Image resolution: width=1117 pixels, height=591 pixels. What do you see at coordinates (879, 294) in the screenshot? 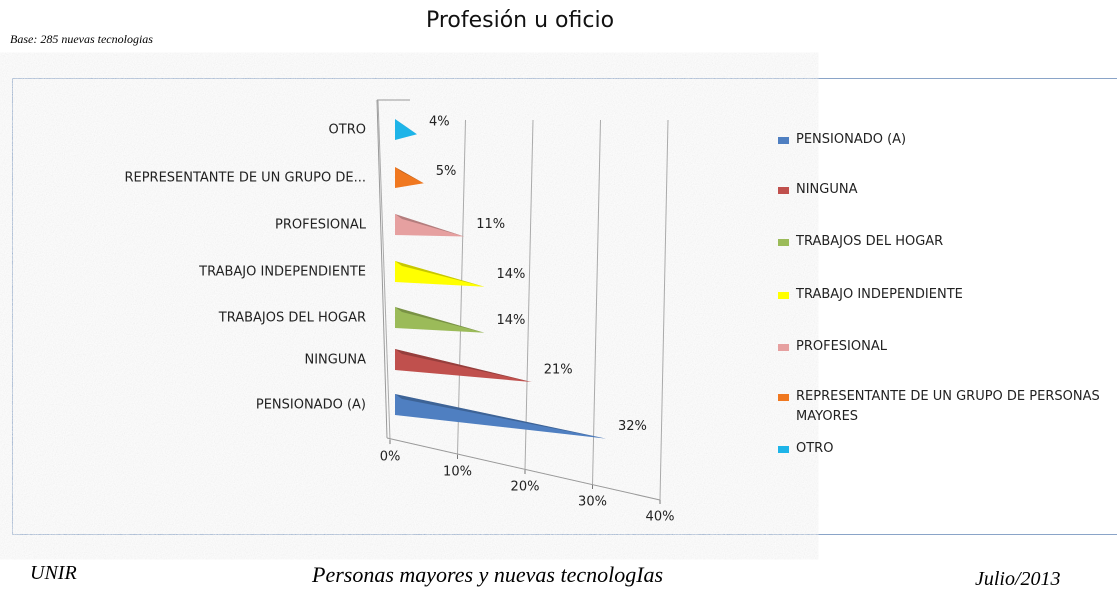
I see `legend-label: TRABAJO INDEPENDIENTE` at bounding box center [879, 294].